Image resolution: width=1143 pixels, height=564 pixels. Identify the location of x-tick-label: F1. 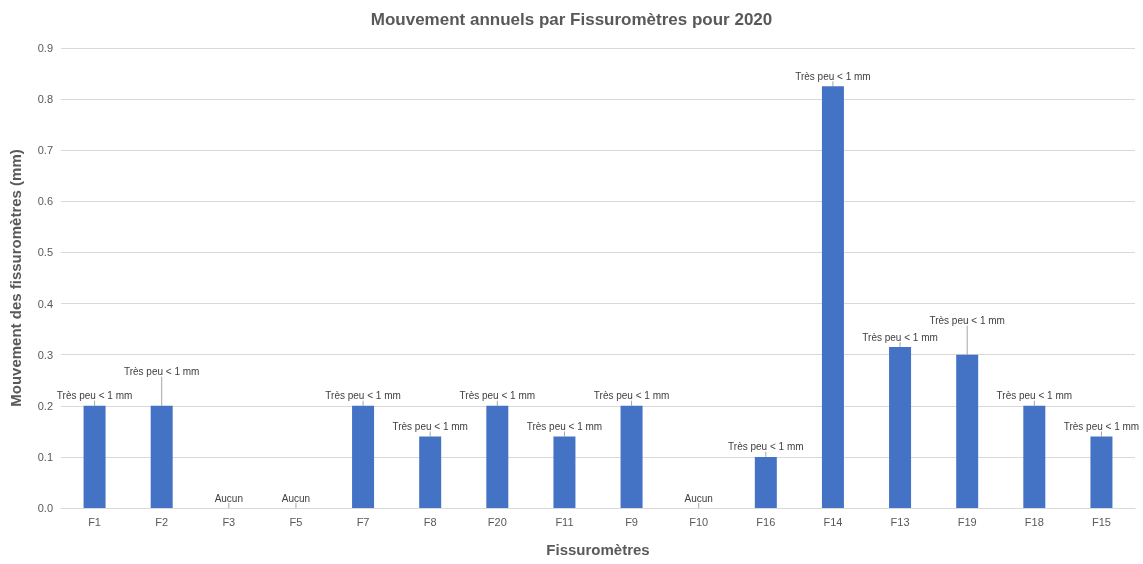
(94, 521).